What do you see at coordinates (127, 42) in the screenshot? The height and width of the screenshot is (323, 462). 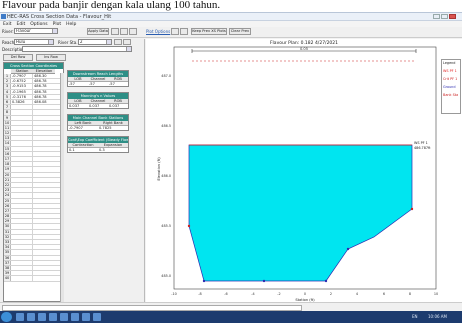 I see `arrow-up-icon` at bounding box center [127, 42].